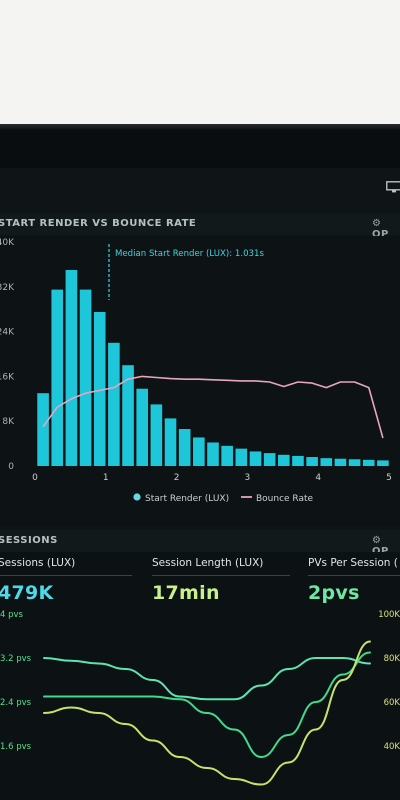  I want to click on legend-swatch-start-render, so click(137, 497).